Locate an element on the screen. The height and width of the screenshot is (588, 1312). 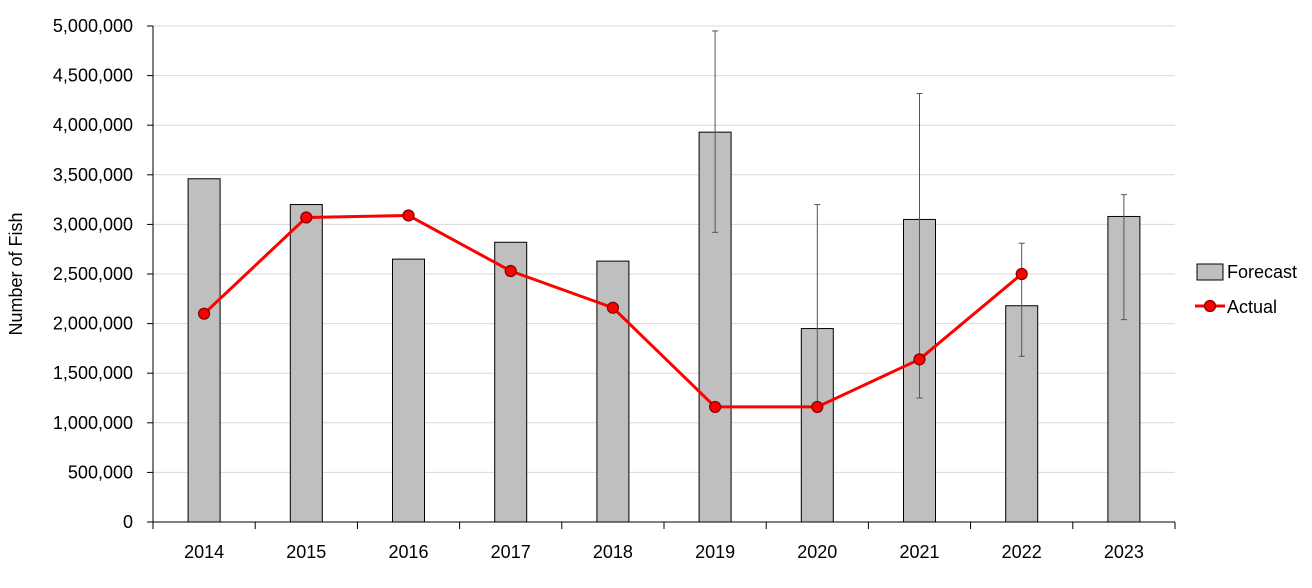
error-bar-2022 is located at coordinates (1021, 299).